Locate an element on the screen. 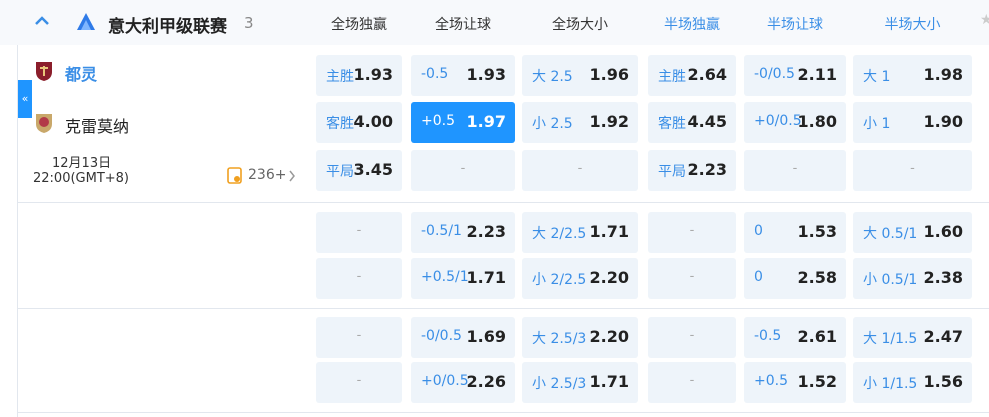 The width and height of the screenshot is (989, 417). odds-cell: 大 2.5 1.96 is located at coordinates (580, 75).